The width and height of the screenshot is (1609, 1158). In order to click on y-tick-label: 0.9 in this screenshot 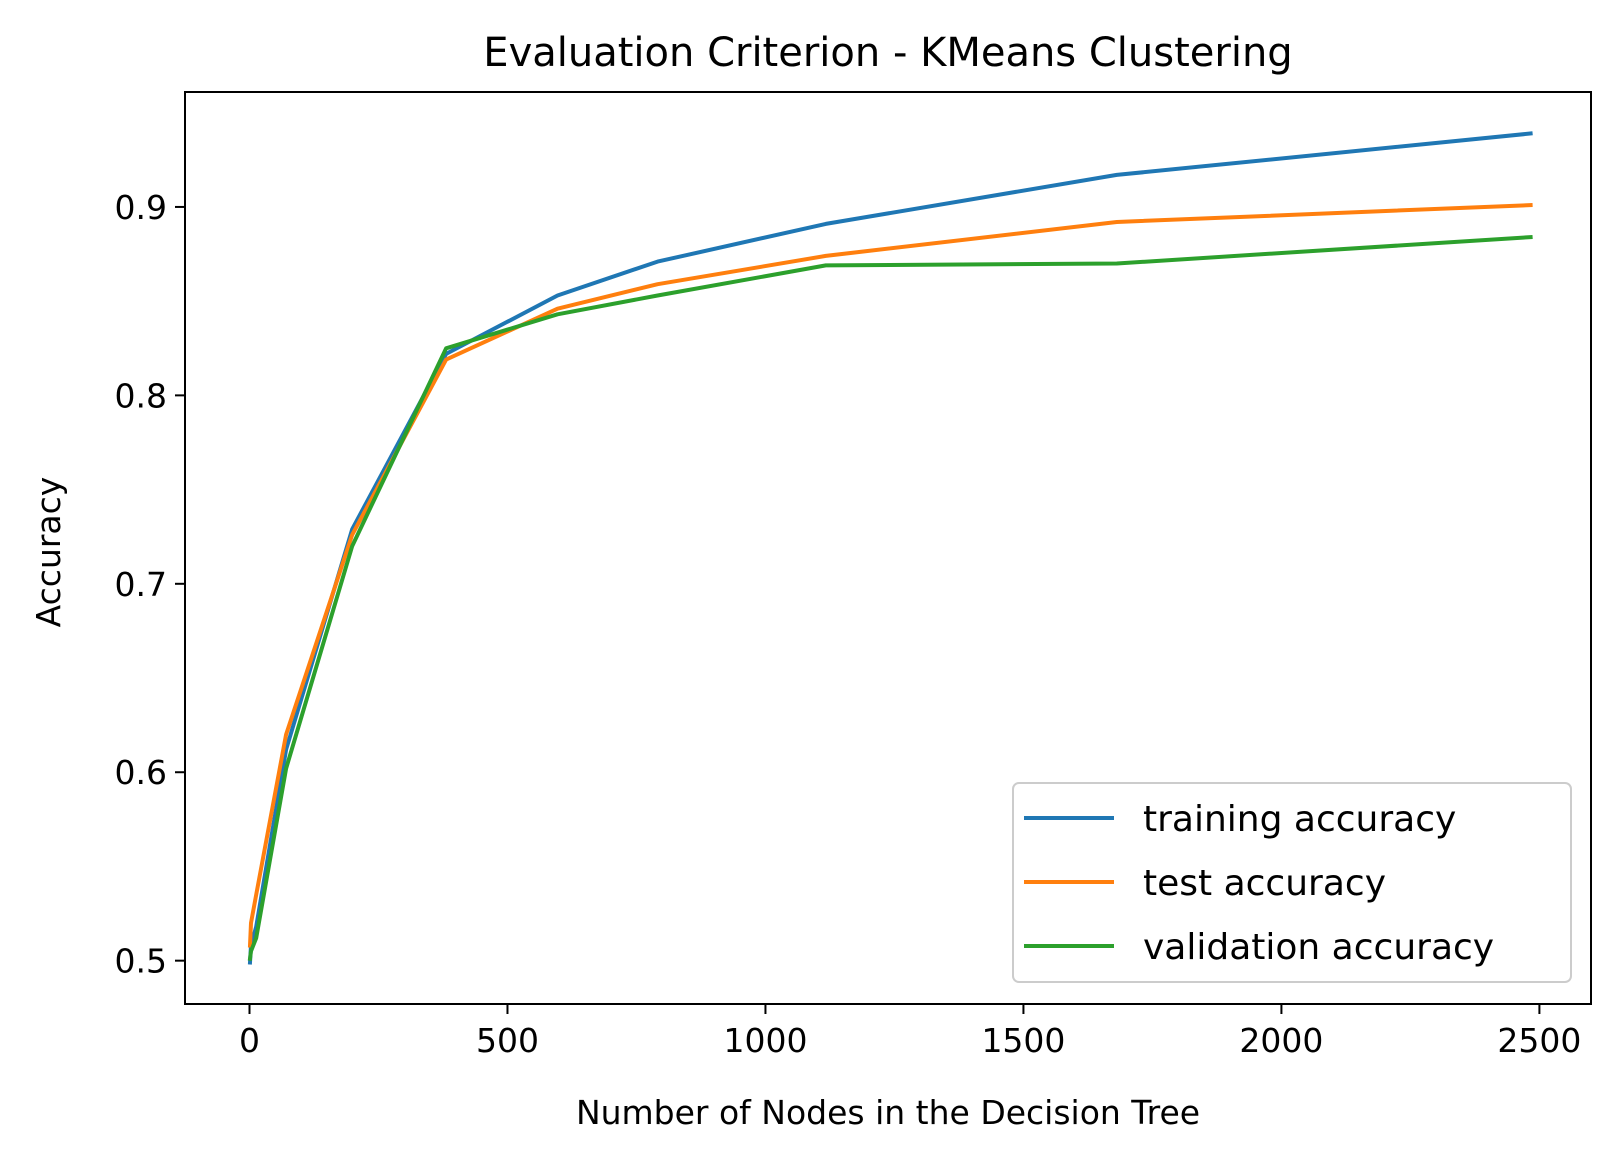, I will do `click(141, 207)`.